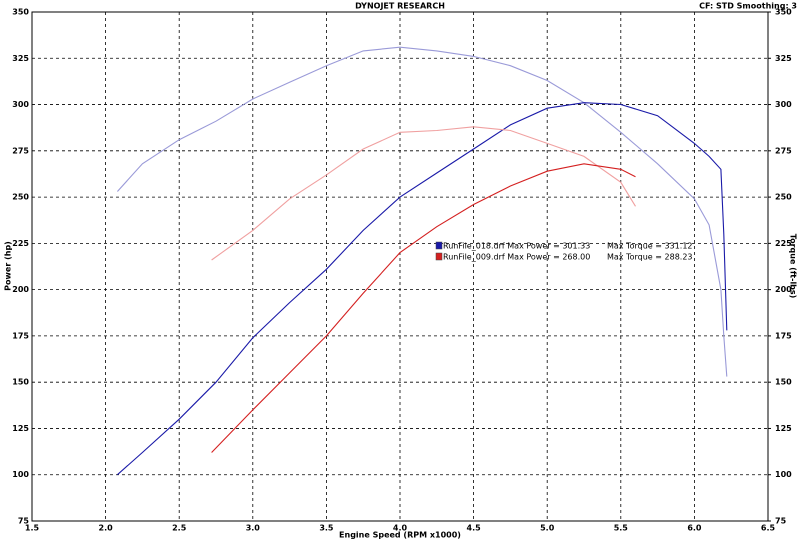 The height and width of the screenshot is (543, 800). Describe the element at coordinates (20, 474) in the screenshot. I see `y-tick-label: 100` at that location.